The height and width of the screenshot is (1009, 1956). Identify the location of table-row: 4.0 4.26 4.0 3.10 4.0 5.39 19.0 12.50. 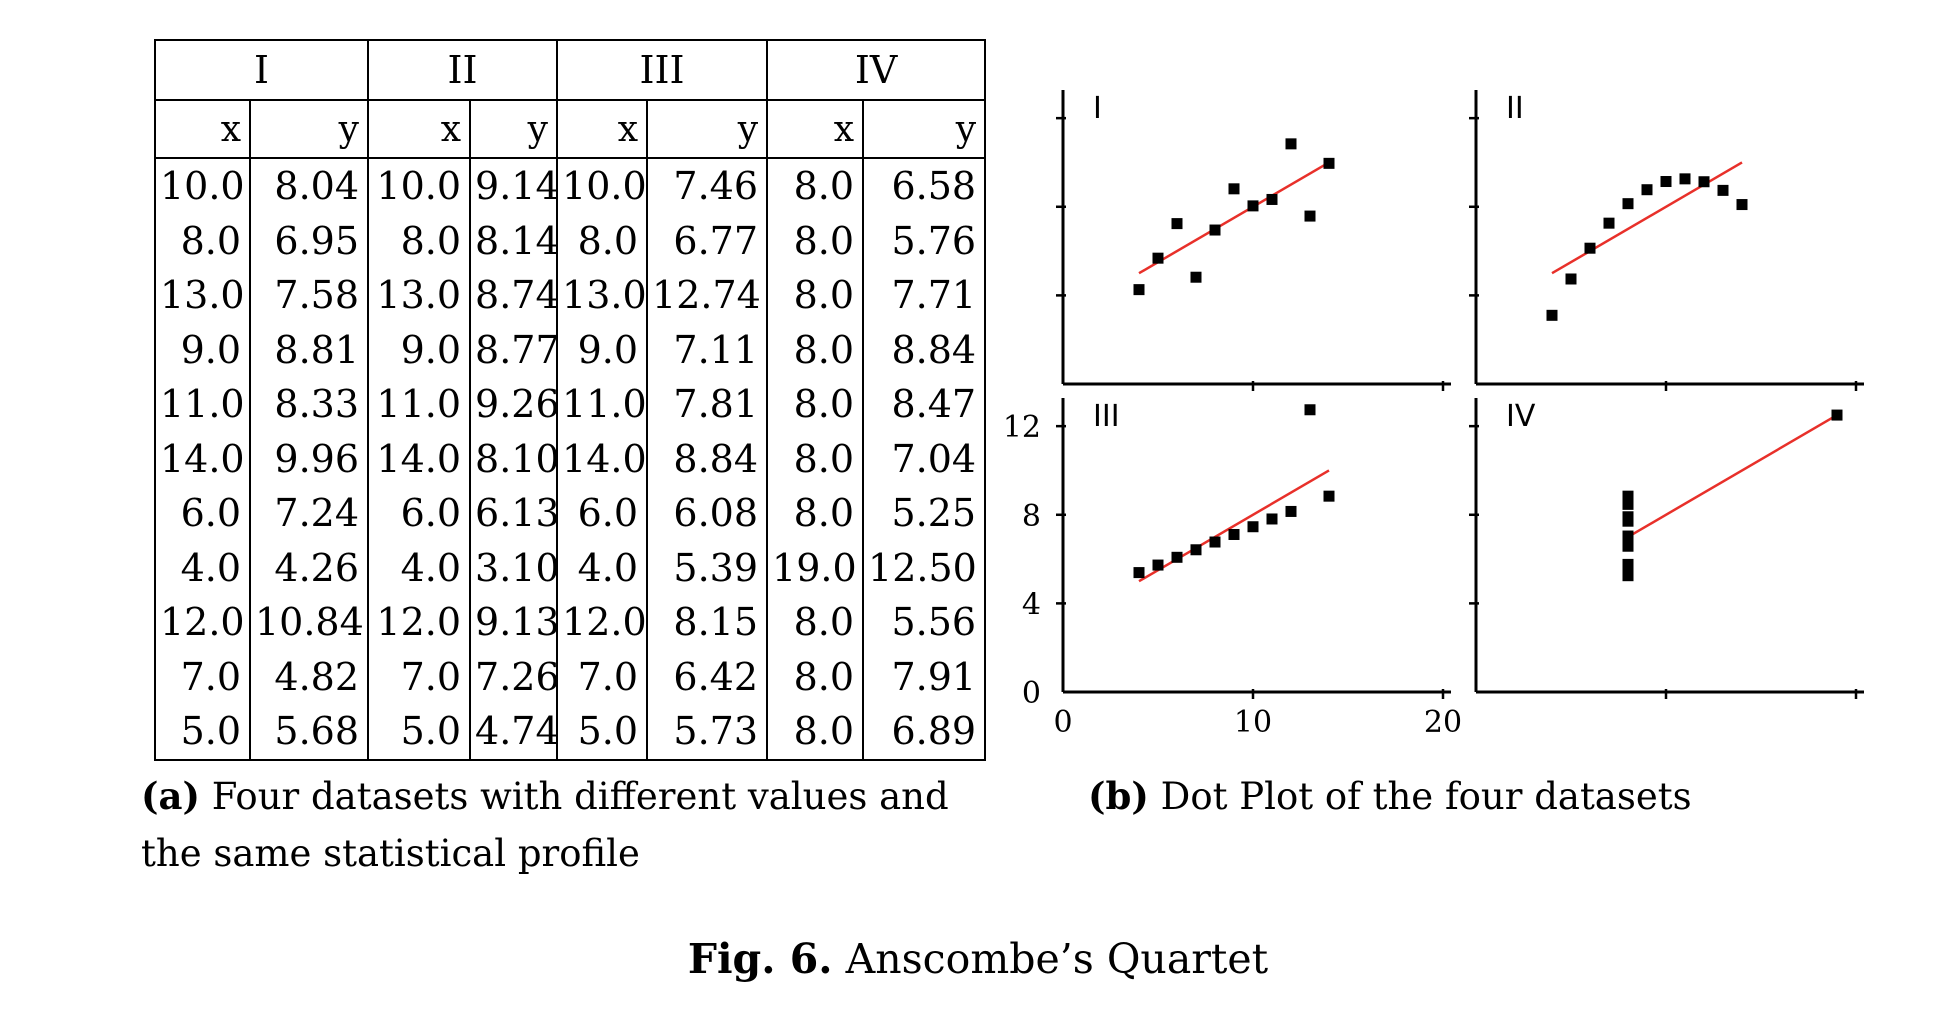
(570, 567).